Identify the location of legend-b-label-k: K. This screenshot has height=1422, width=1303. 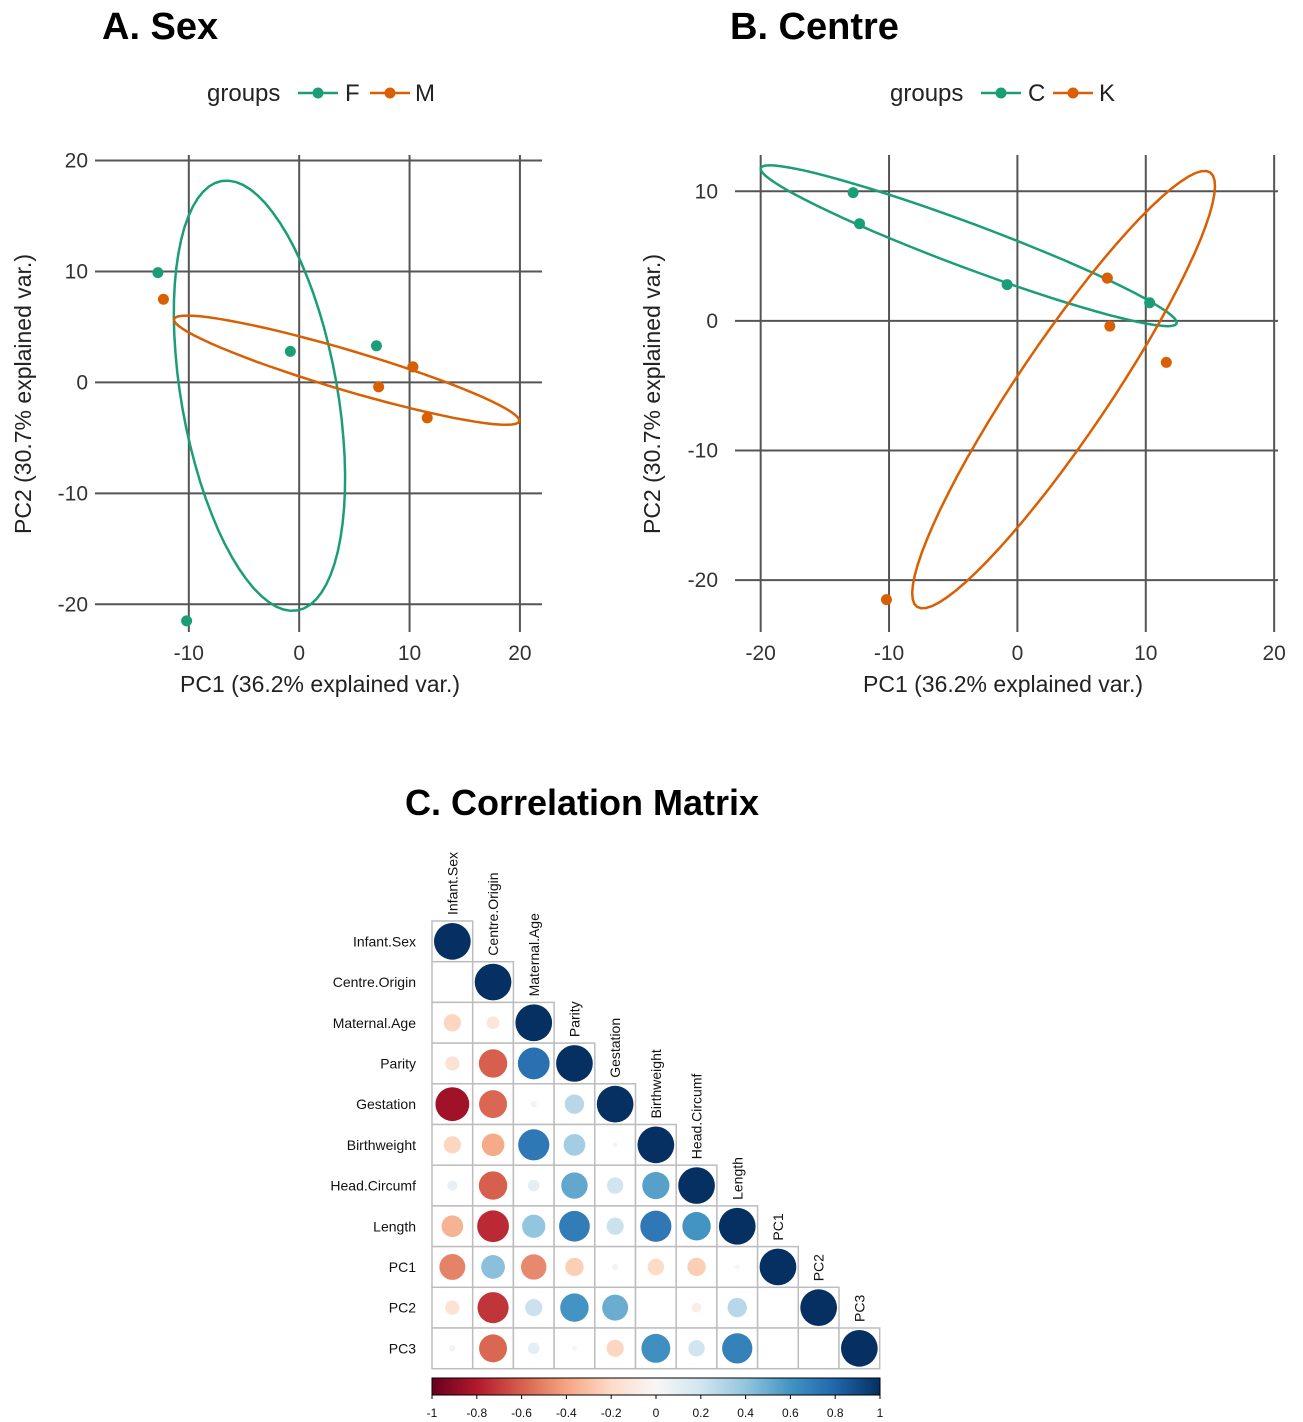
(1107, 93).